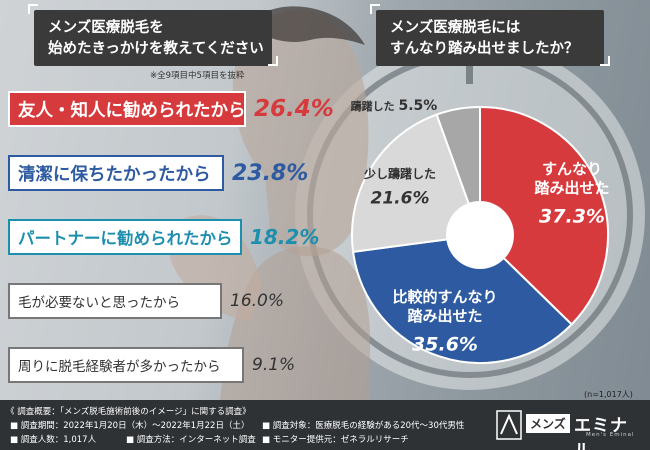 Image resolution: width=650 pixels, height=450 pixels. I want to click on brand-logo: メンズ エミナル Men's Eminal, so click(569, 429).